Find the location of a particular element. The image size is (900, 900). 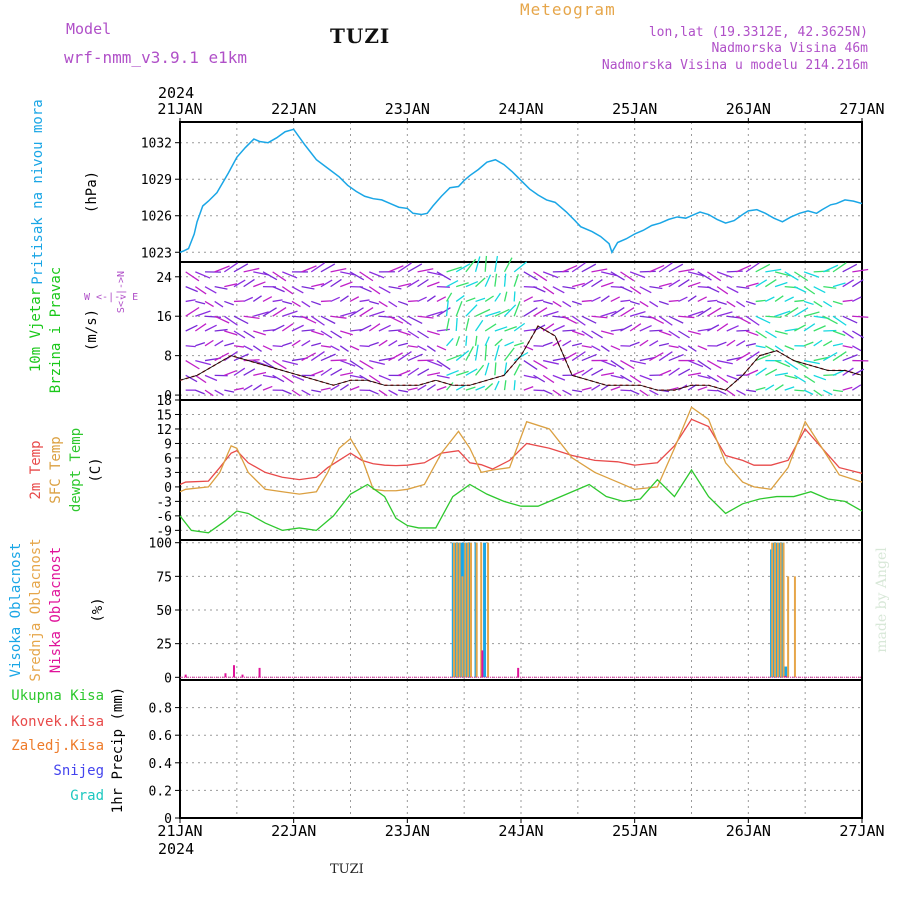

y-tick-label: 0 is located at coordinates (168, 678).